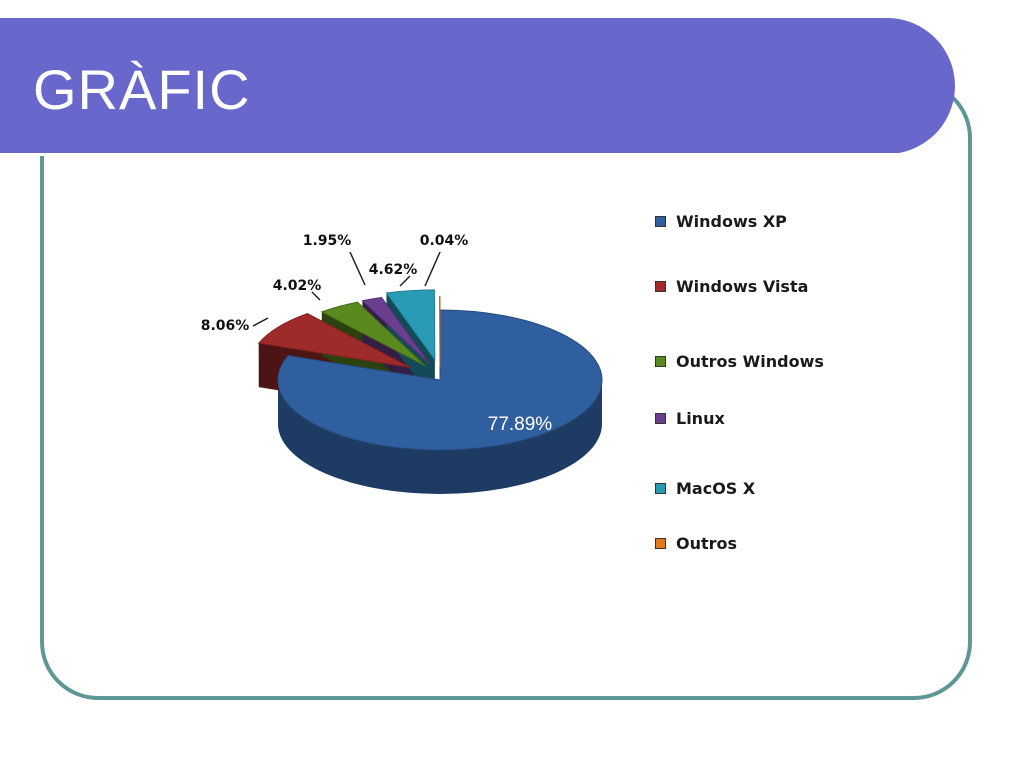  What do you see at coordinates (260, 322) in the screenshot?
I see `leader-line-windows-vista` at bounding box center [260, 322].